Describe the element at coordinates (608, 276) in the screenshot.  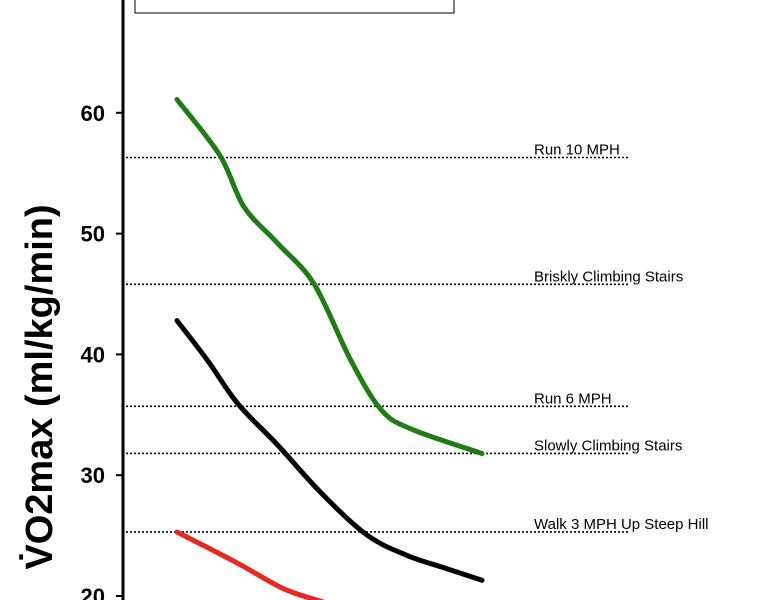
I see `reference-line-label: Briskly Climbing Stairs` at that location.